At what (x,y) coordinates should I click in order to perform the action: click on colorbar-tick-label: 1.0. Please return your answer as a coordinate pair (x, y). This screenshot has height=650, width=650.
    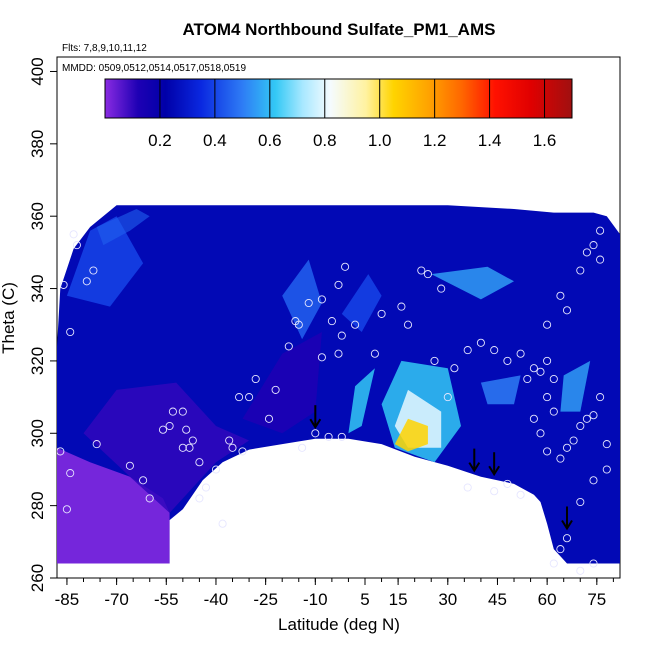
    Looking at the image, I should click on (380, 140).